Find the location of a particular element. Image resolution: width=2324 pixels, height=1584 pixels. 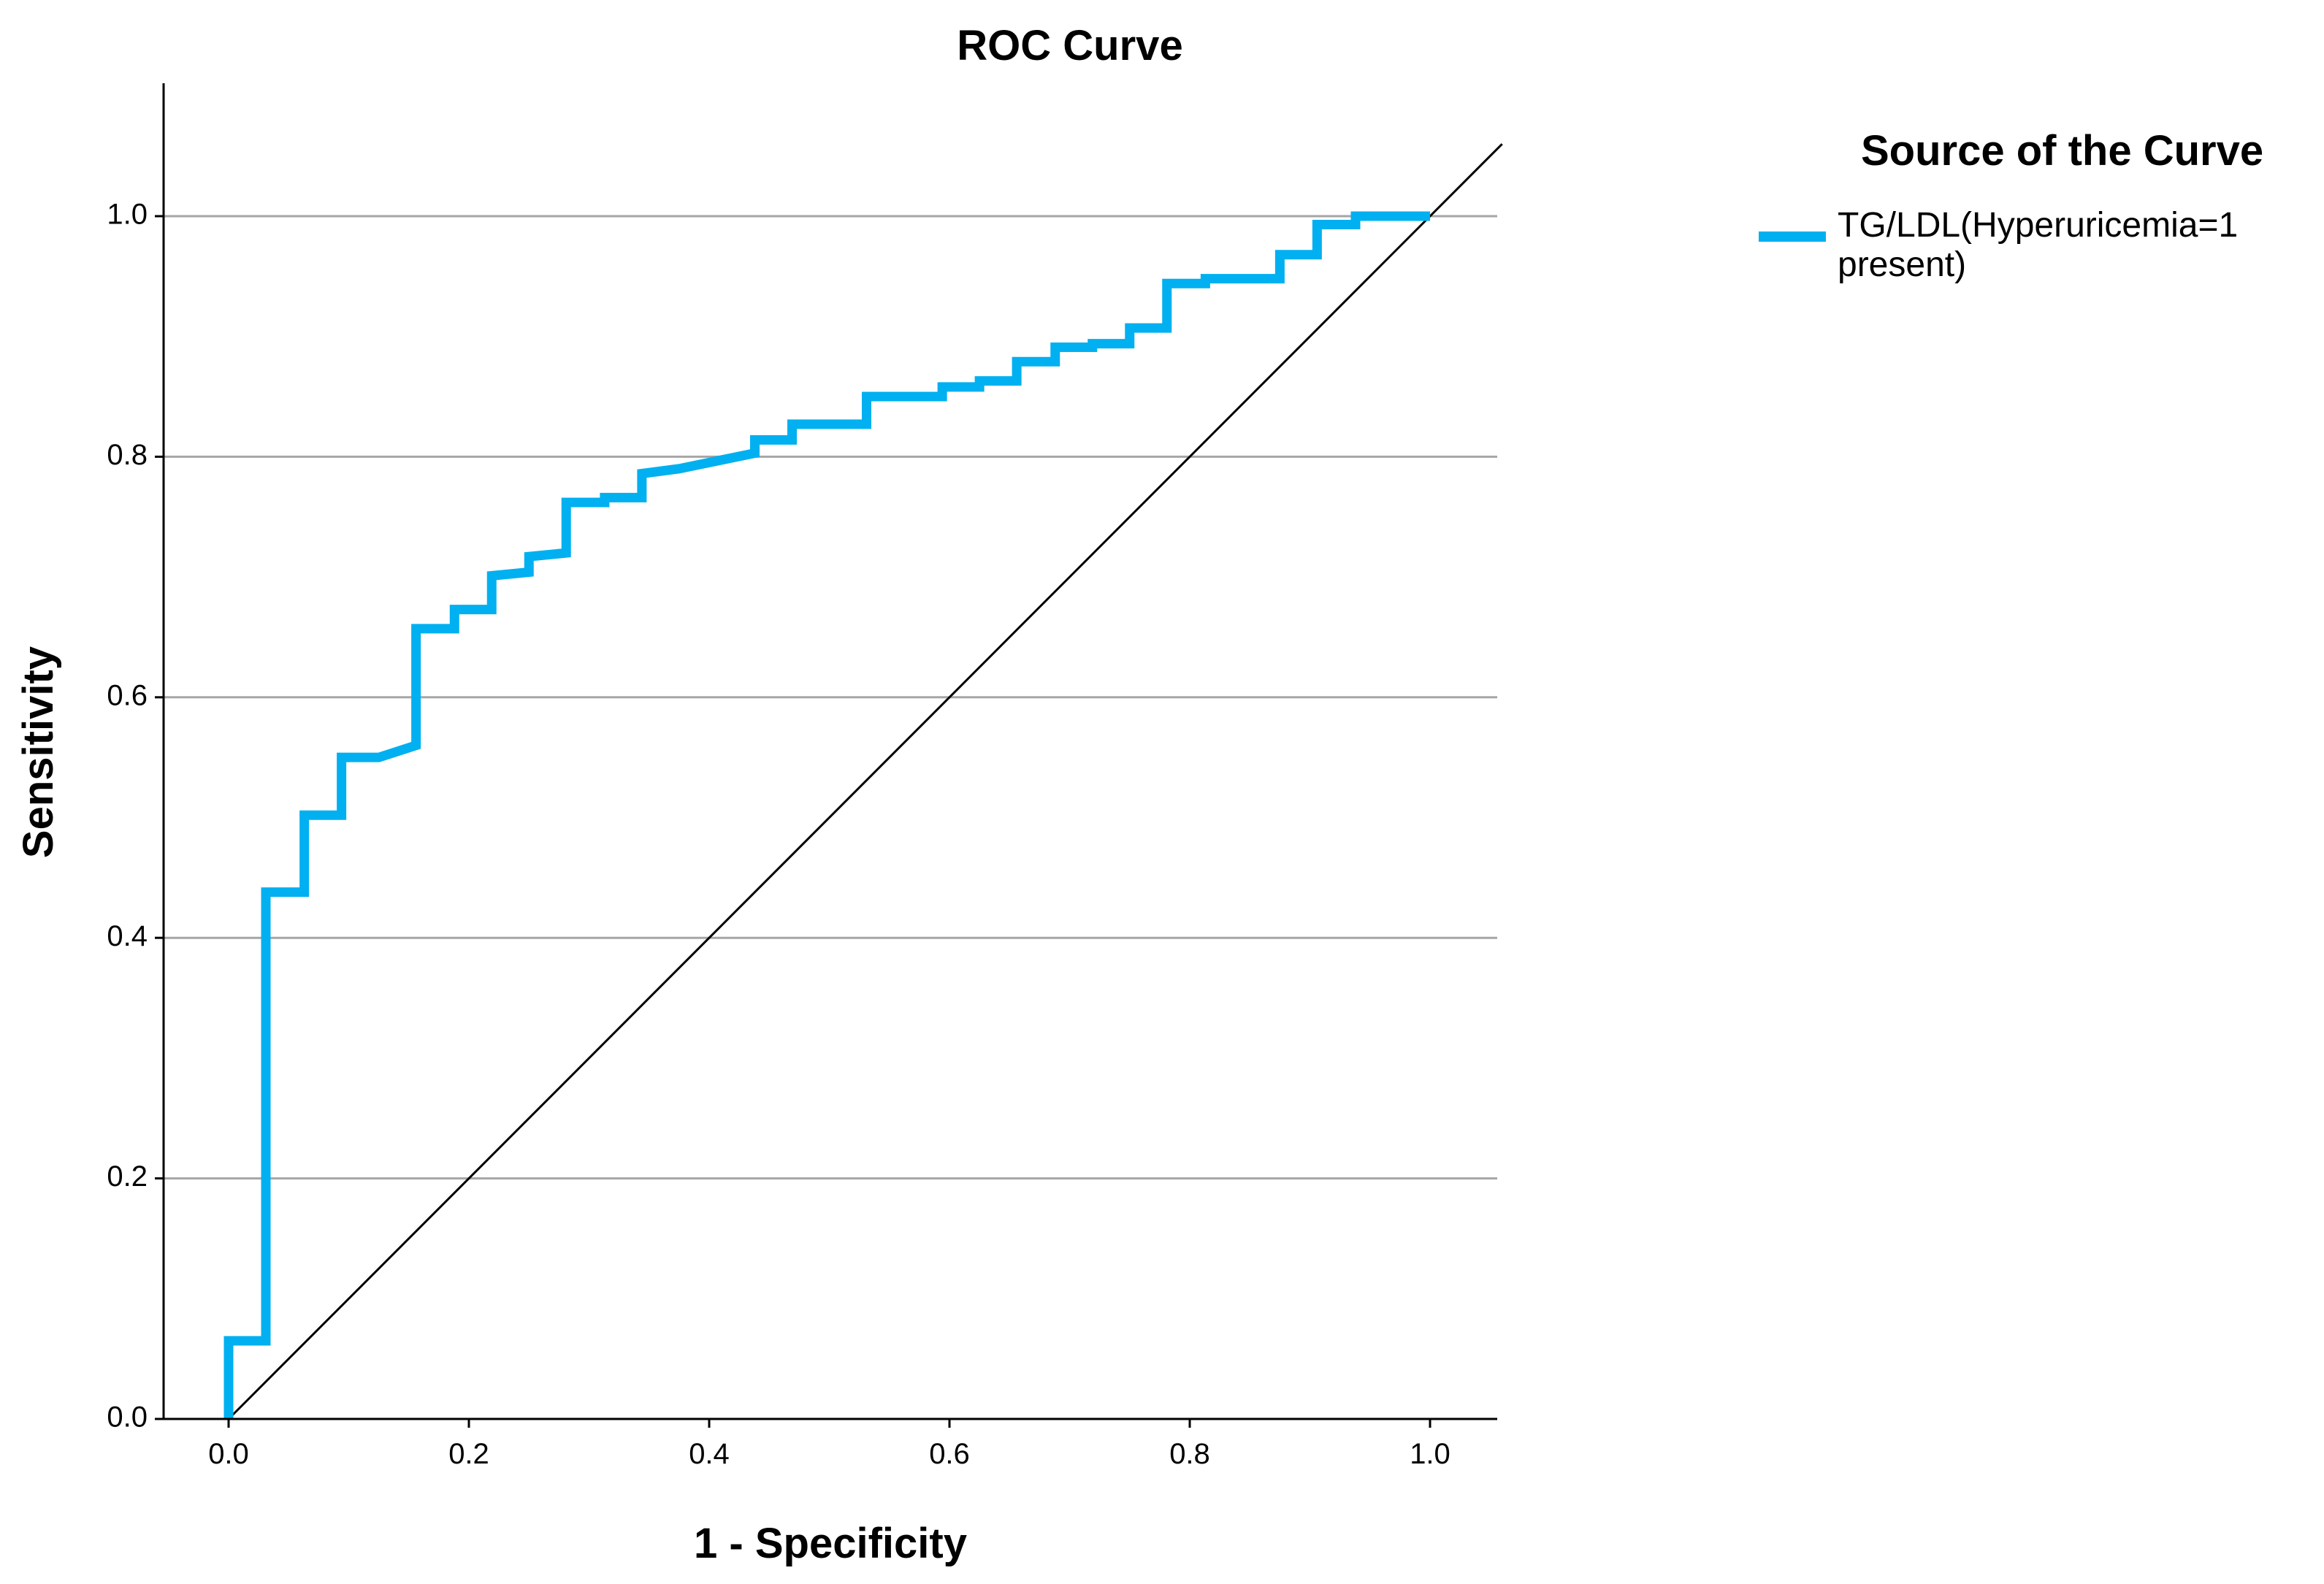

legend-entry-line1: TG/LDL(Hyperuricemia=1 is located at coordinates (2038, 225).